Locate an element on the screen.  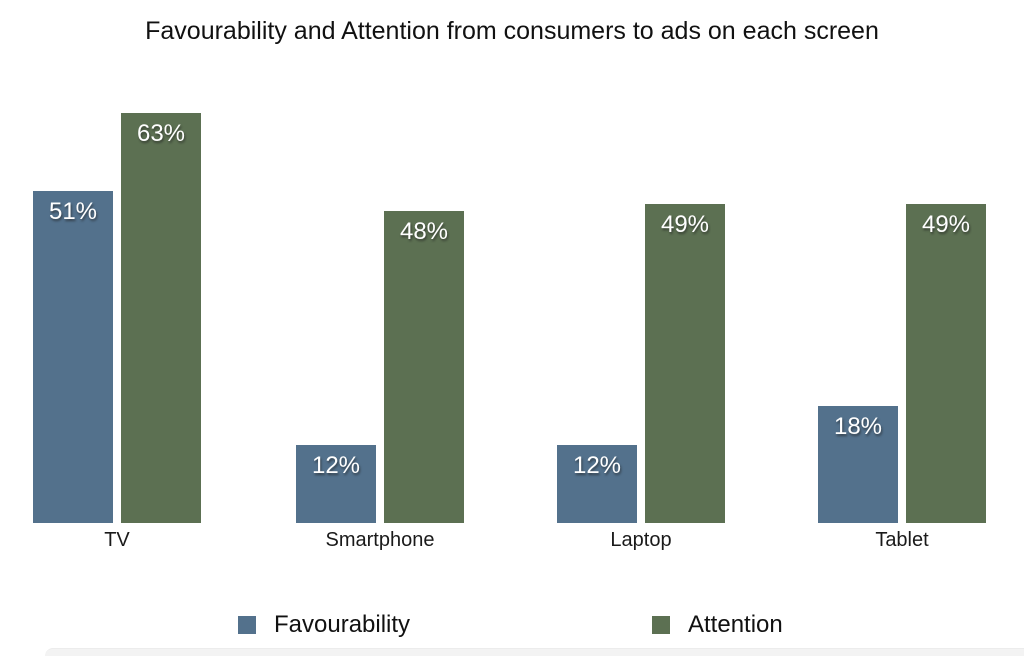
legend-label-favourability: Favourability is located at coordinates (342, 624).